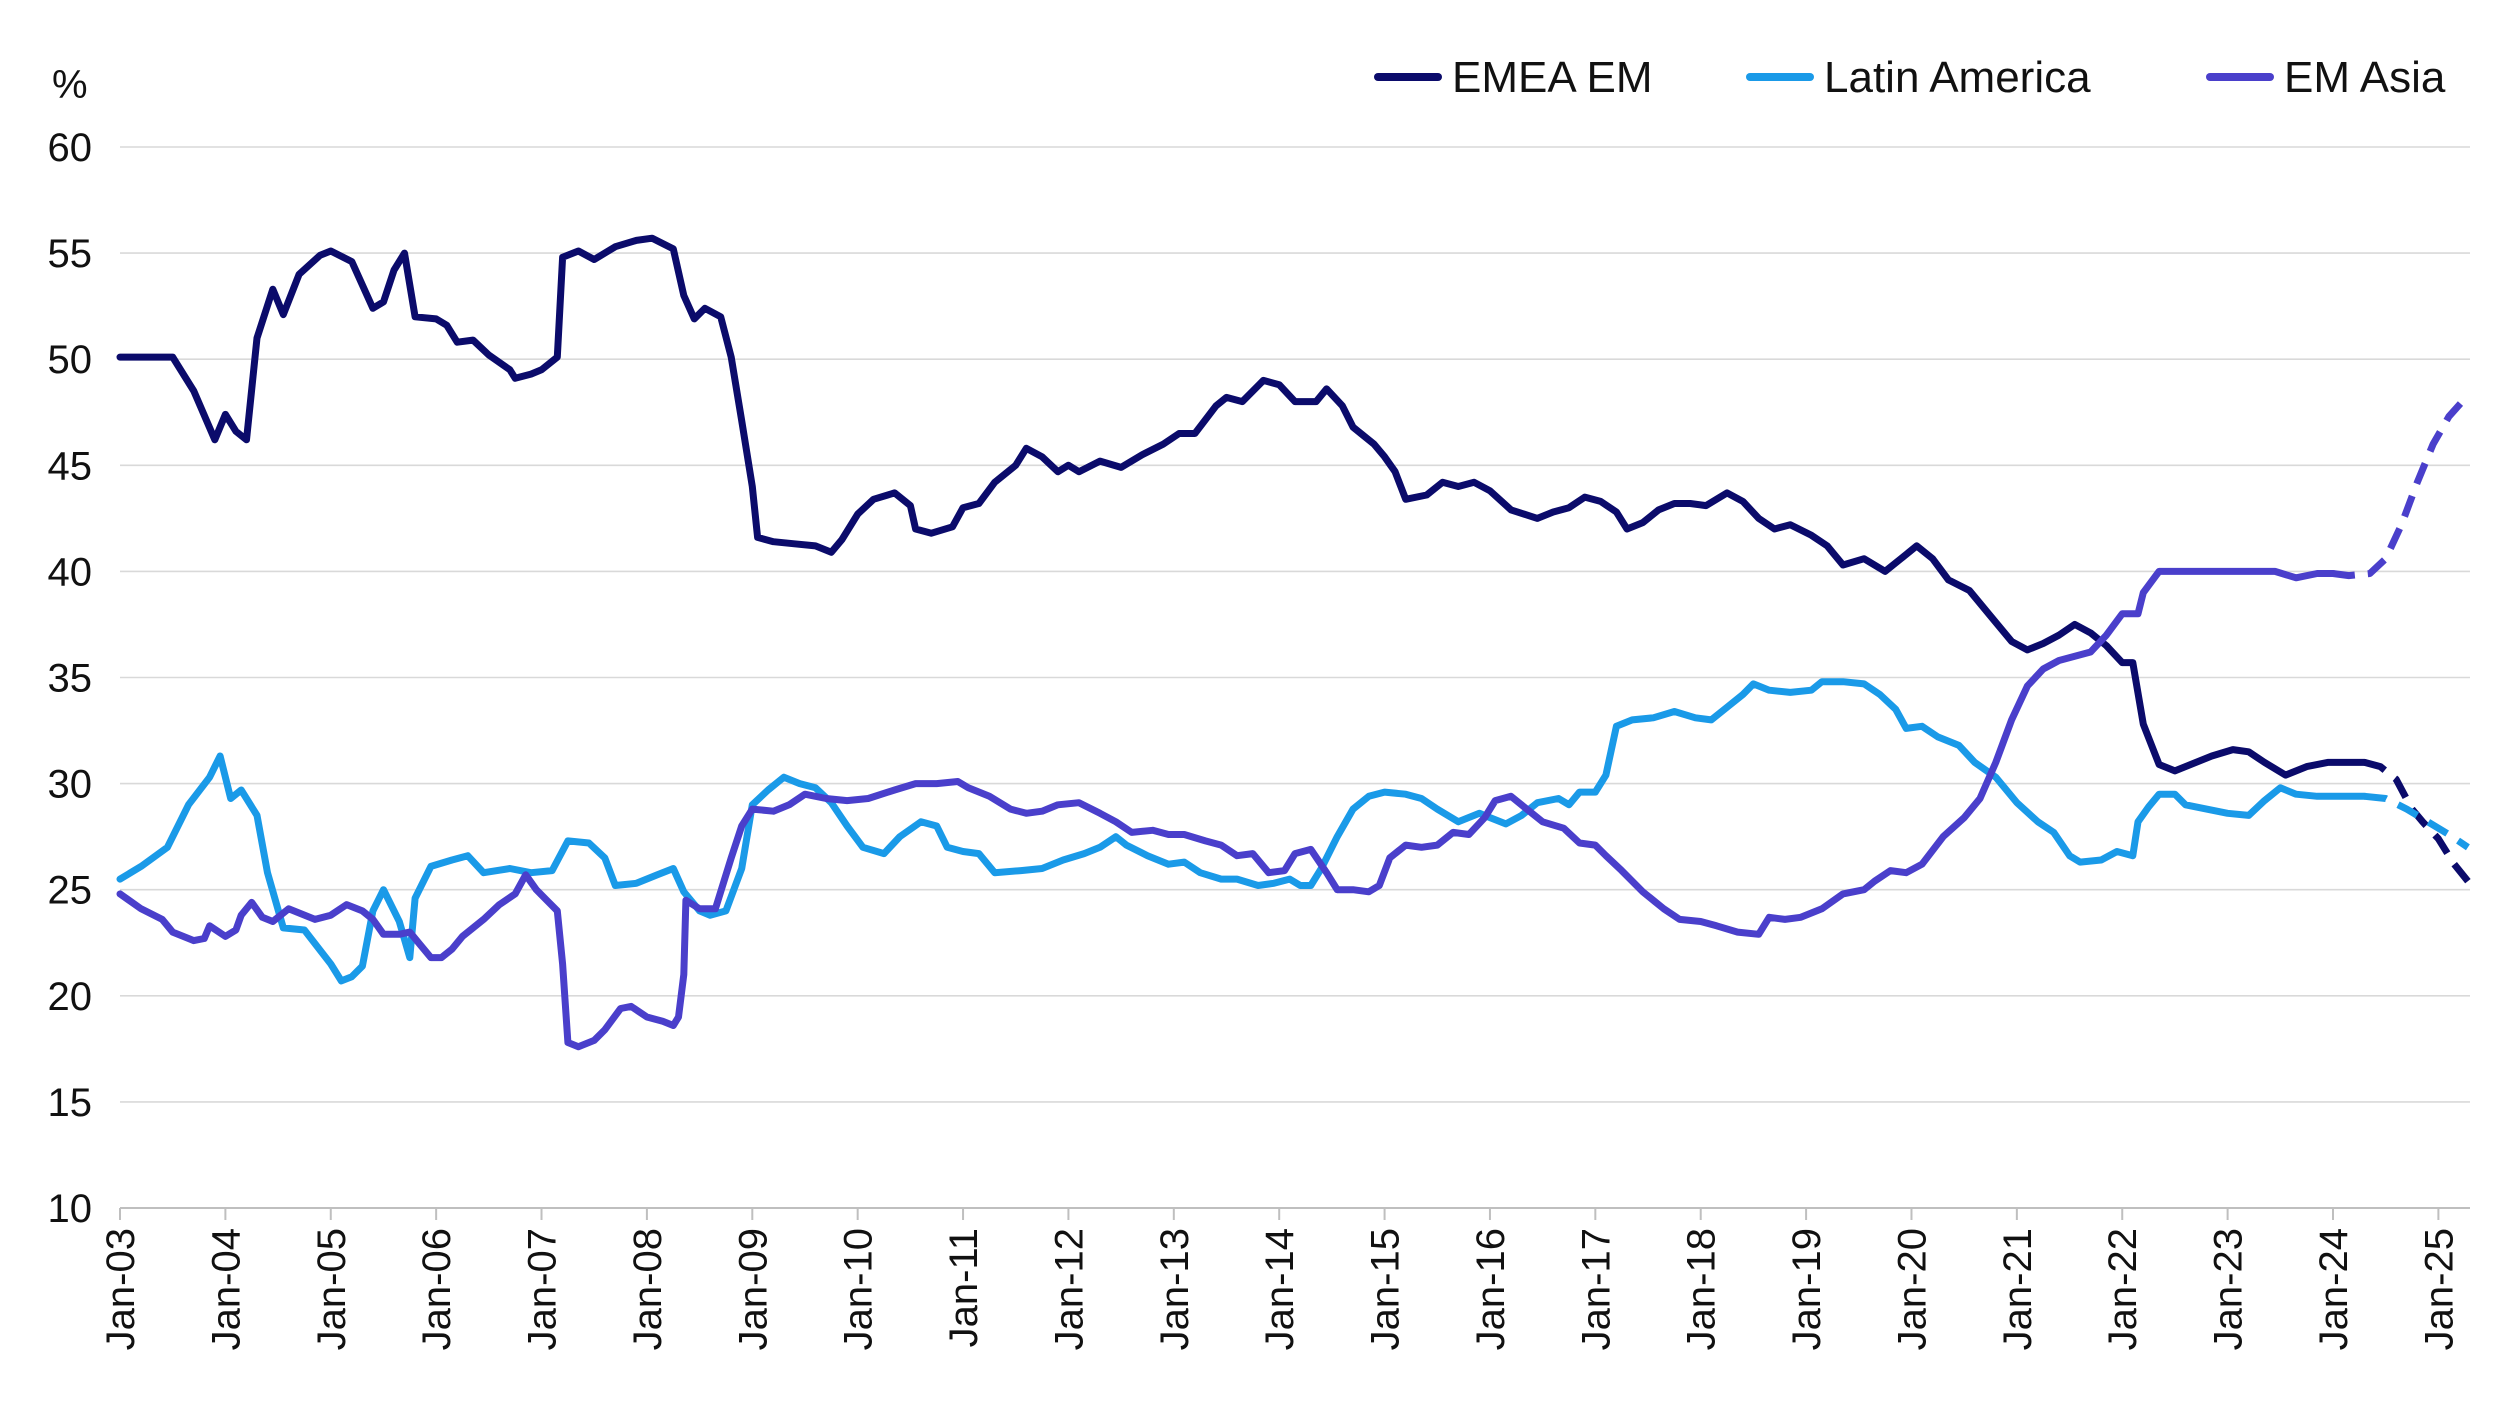 This screenshot has height=1404, width=2496. Describe the element at coordinates (2229, 1289) in the screenshot. I see `x-tick-label: Jan-23` at that location.